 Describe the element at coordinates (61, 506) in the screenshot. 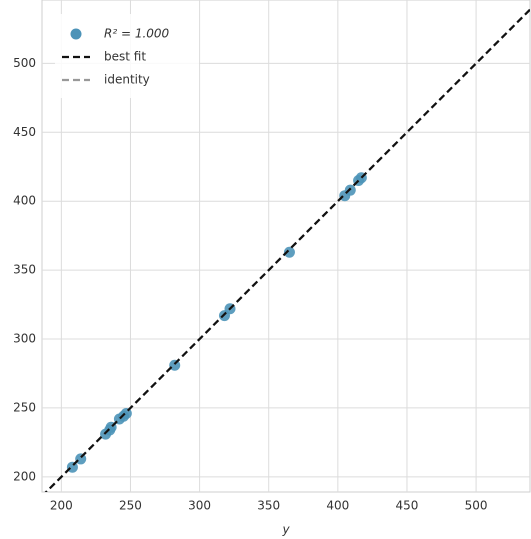

I see `x-tick-label: 200` at that location.